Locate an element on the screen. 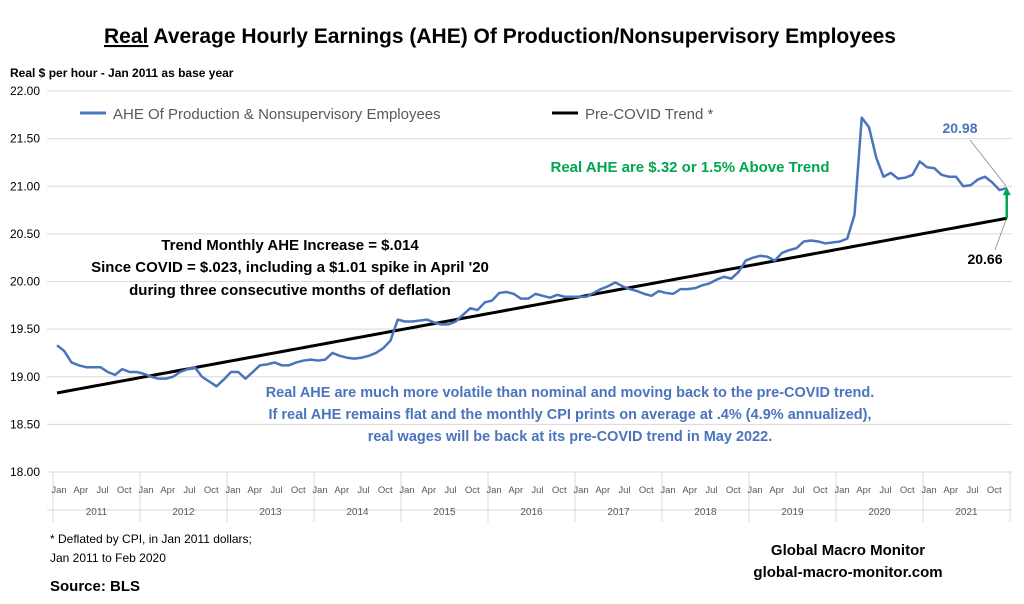  legend-label-trend: Pre-COVID Trend * is located at coordinates (649, 114).